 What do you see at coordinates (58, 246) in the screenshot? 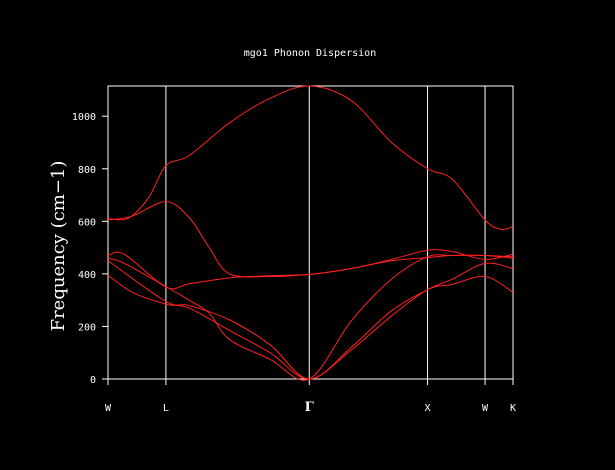
I see `y-axis-label: Frequency (cm−1)` at bounding box center [58, 246].